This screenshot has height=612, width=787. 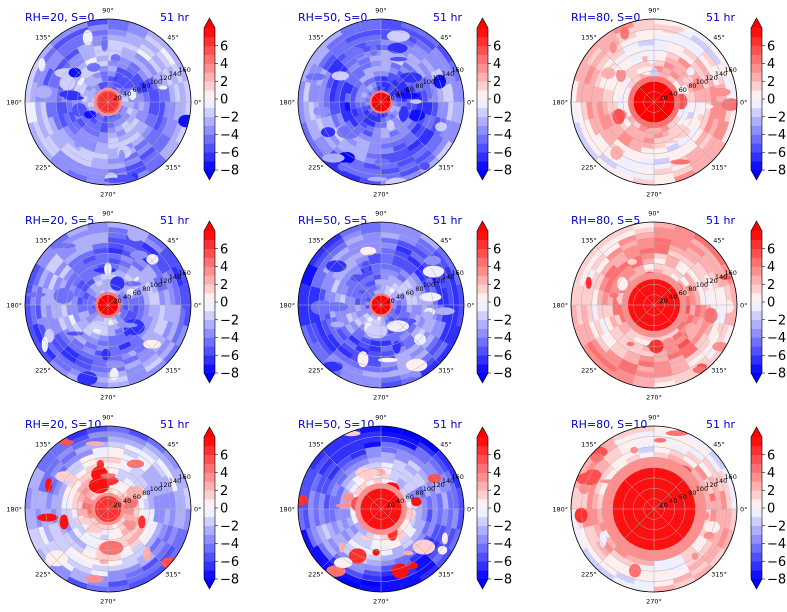 I want to click on colorbar-tick-label: 0, so click(x=224, y=303).